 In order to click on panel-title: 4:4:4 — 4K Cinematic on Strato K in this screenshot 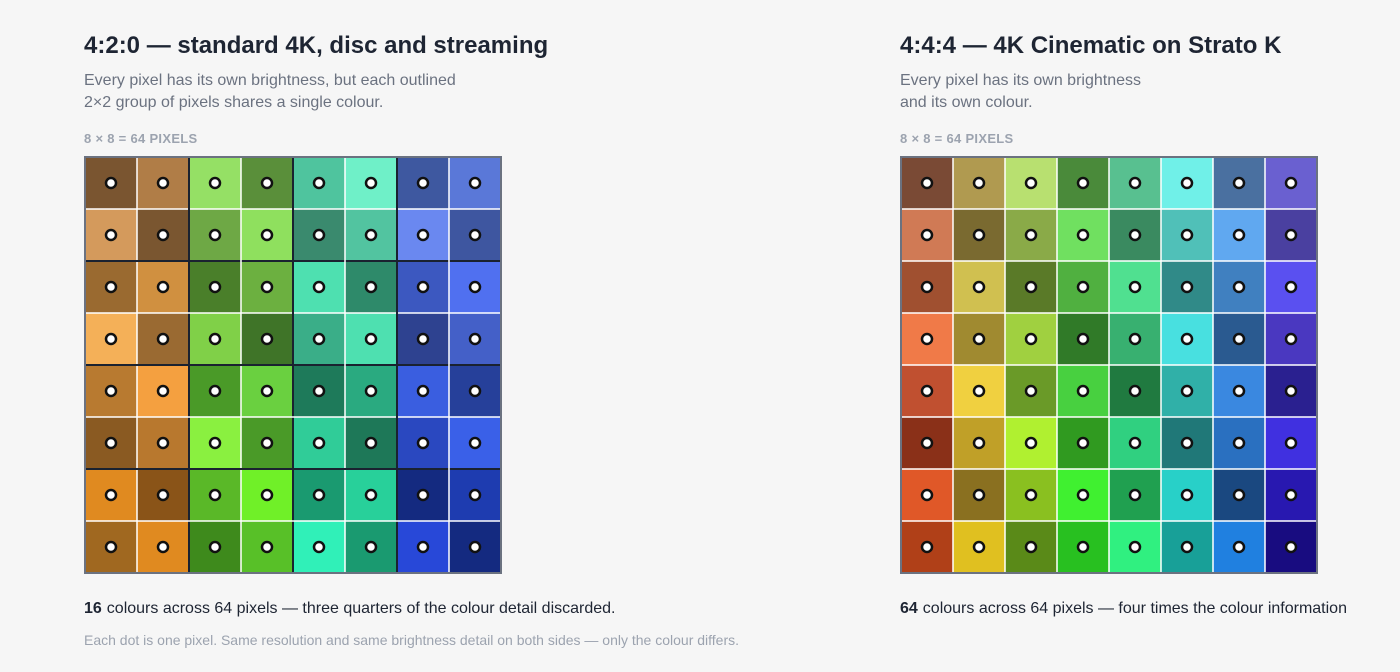, I will do `click(1091, 45)`.